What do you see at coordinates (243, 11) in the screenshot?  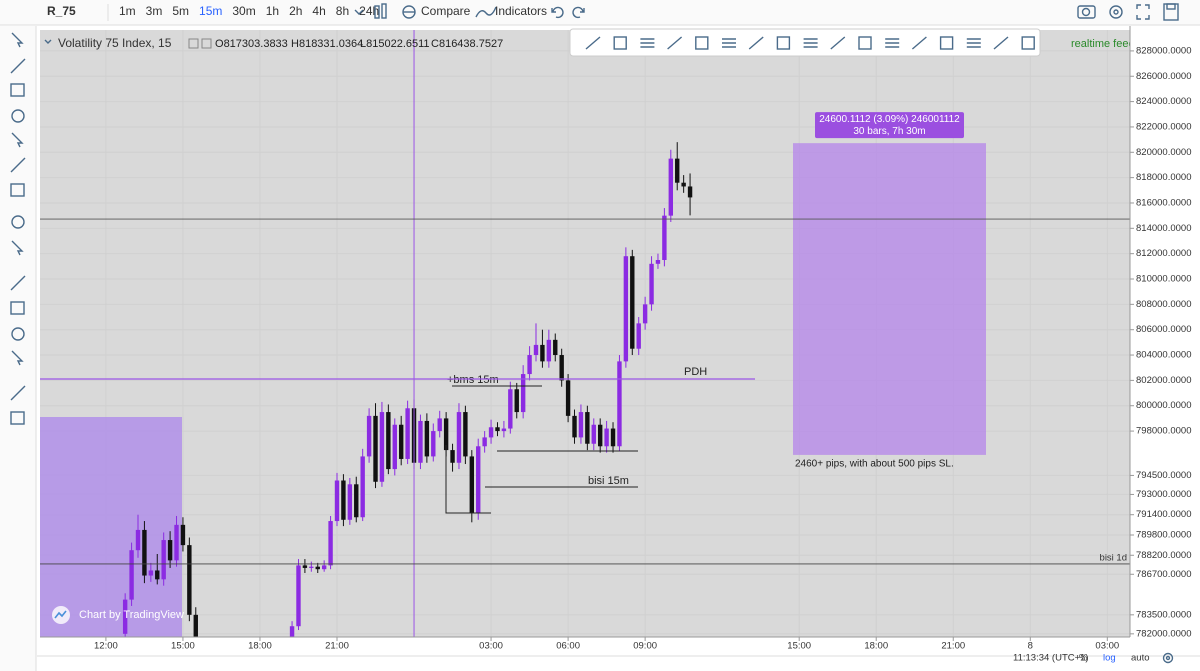 I see `interval-button: 30m` at bounding box center [243, 11].